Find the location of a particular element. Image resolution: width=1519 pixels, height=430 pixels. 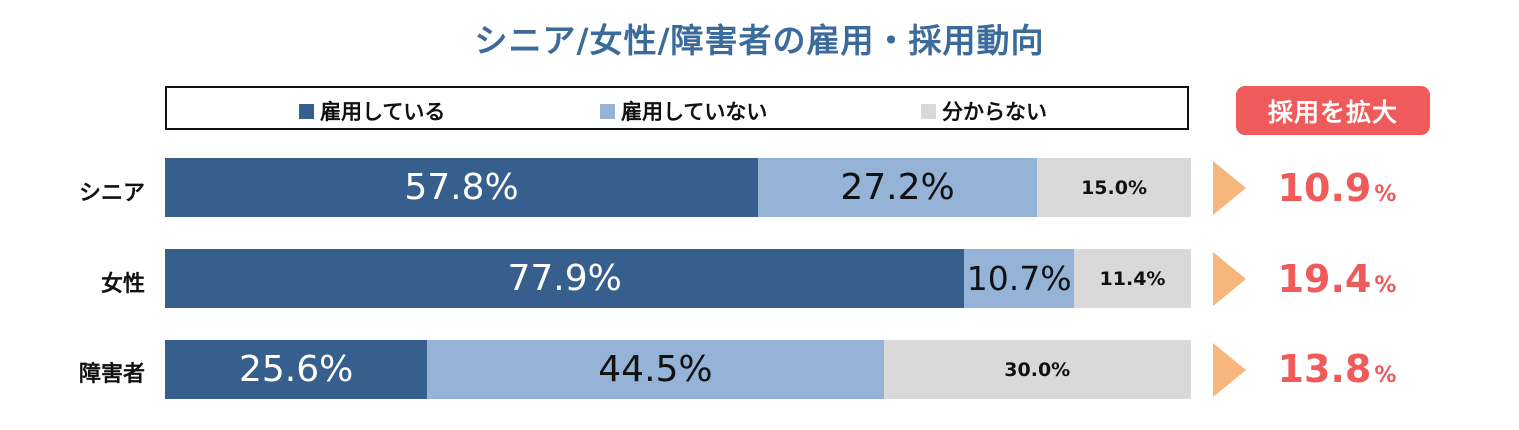

bar-segment-not-employed: 44.5% is located at coordinates (655, 369).